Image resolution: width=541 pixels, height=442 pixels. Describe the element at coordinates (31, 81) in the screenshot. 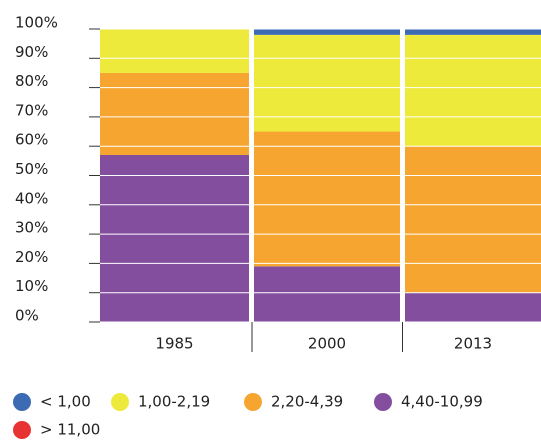

I see `y-tick-label: 80%` at that location.